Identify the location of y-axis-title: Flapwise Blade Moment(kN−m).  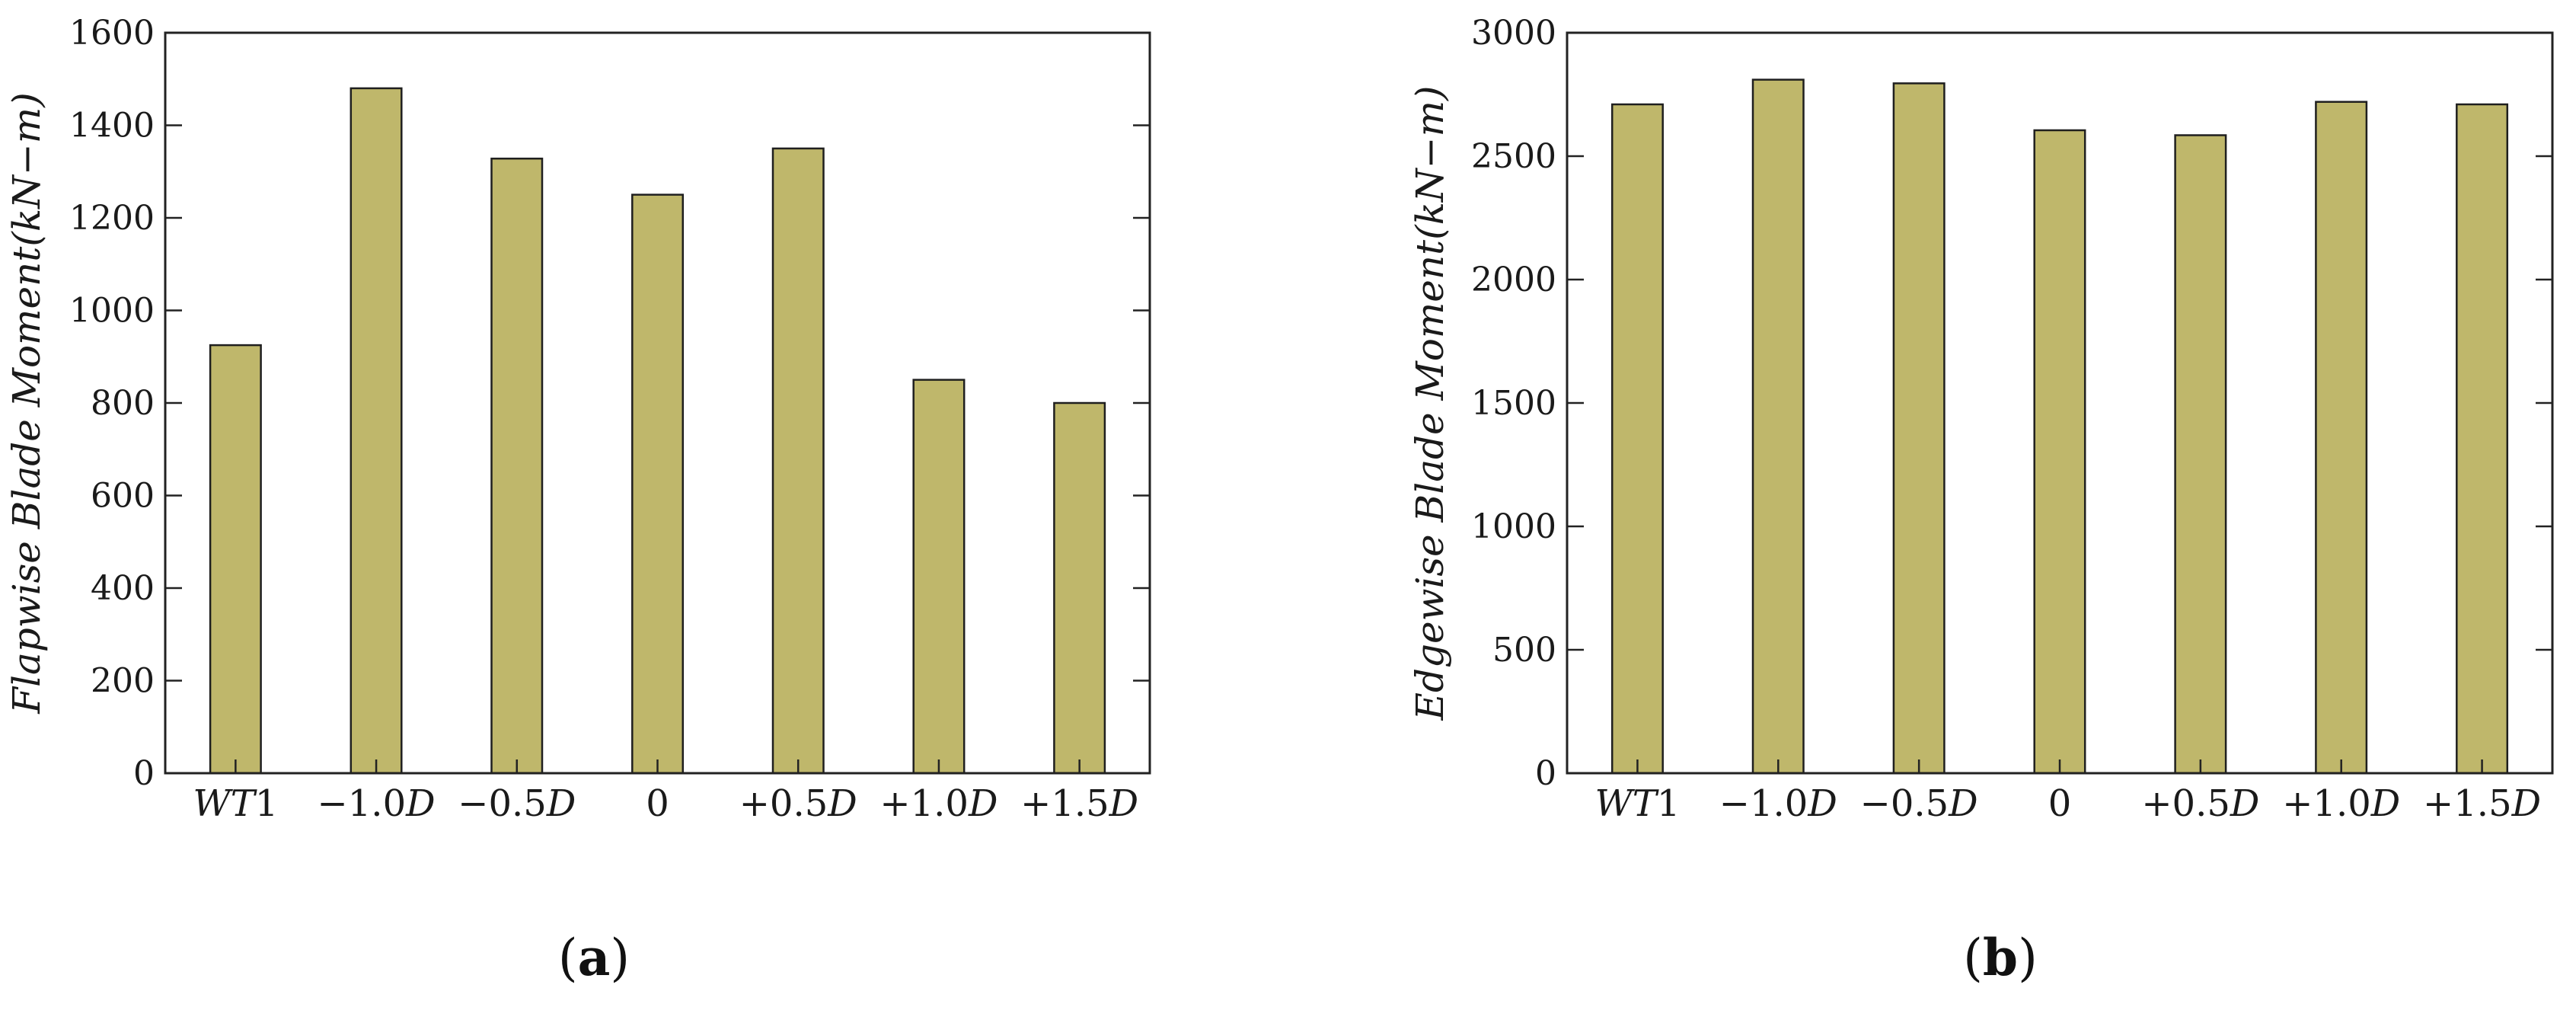
(27, 403).